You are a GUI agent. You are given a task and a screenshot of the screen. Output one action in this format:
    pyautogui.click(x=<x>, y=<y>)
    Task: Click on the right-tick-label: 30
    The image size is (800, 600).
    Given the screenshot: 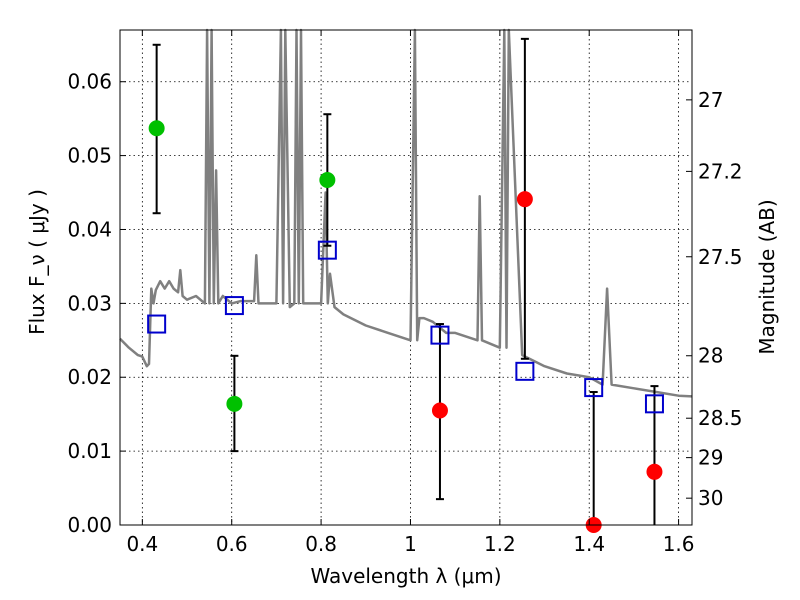 What is the action you would take?
    pyautogui.click(x=710, y=498)
    